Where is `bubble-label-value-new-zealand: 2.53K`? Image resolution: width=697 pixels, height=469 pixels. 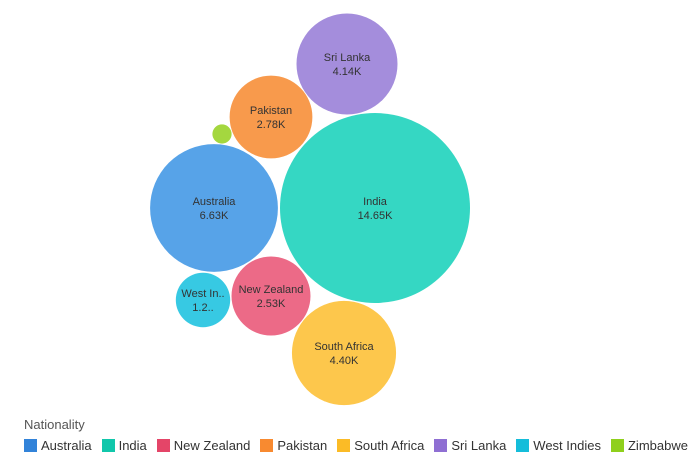
bubble-label-value-new-zealand: 2.53K is located at coordinates (271, 304).